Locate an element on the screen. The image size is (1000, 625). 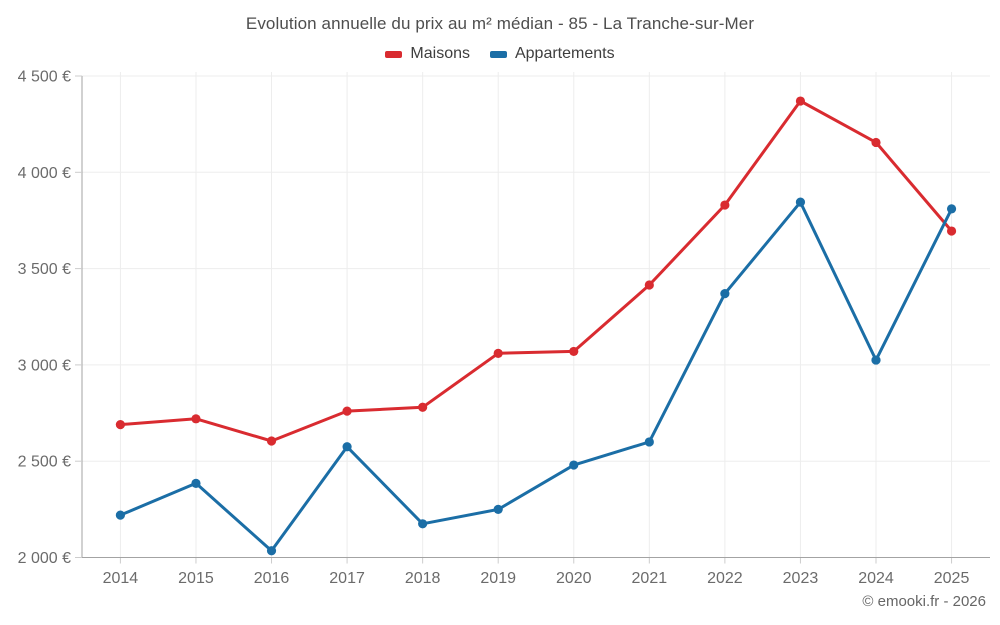
legend-item-appartements: Appartements is located at coordinates (552, 54).